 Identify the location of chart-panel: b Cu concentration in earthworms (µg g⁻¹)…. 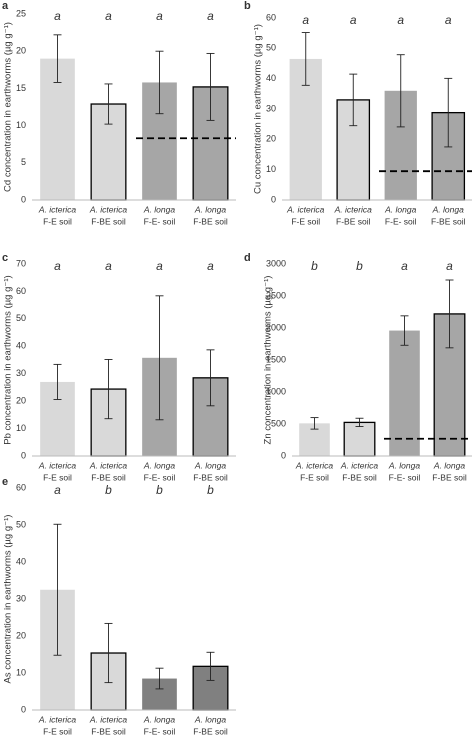
(358, 113).